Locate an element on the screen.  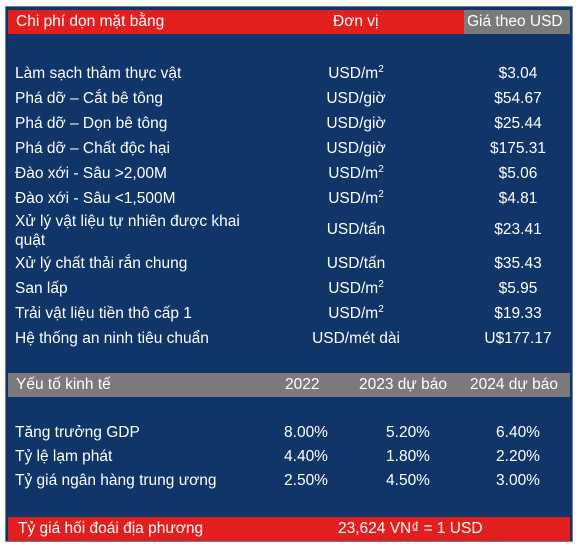
economic-header-band is located at coordinates (289, 385).